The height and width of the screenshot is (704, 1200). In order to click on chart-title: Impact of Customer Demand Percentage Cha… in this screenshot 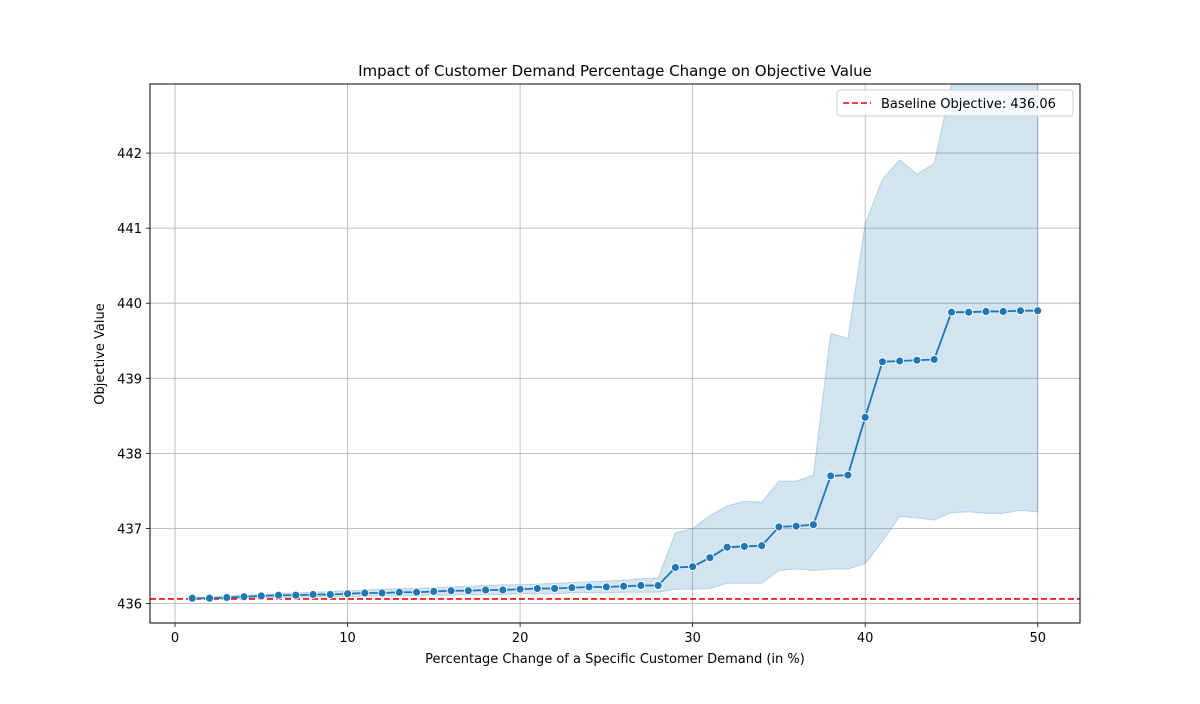, I will do `click(615, 71)`.